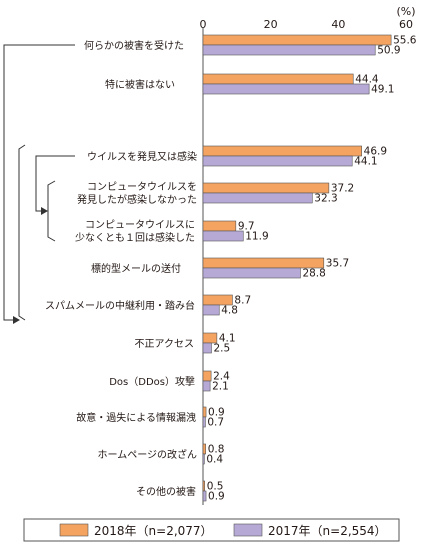 Image resolution: width=423 pixels, height=546 pixels. I want to click on bracket-outer, so click(39, 182).